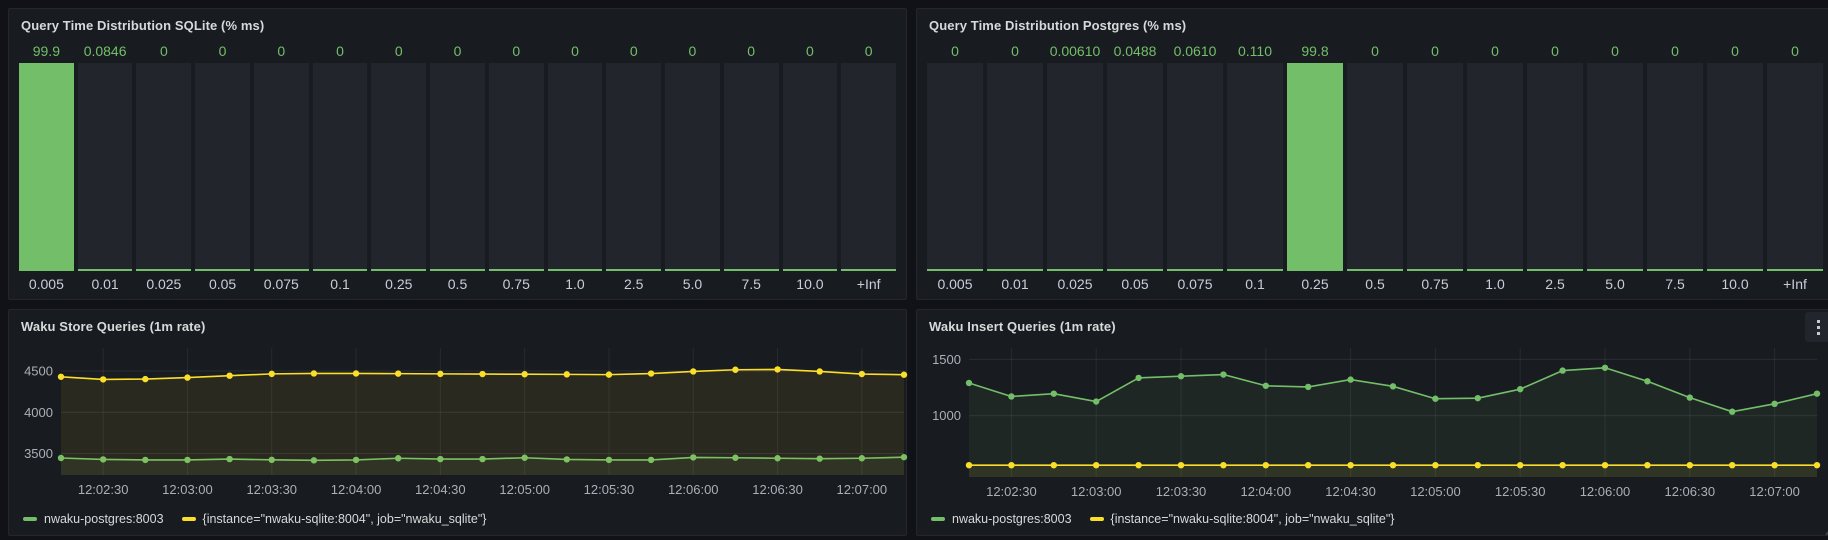  What do you see at coordinates (113, 326) in the screenshot?
I see `panel-title: Waku Store Queries (1m rate)` at bounding box center [113, 326].